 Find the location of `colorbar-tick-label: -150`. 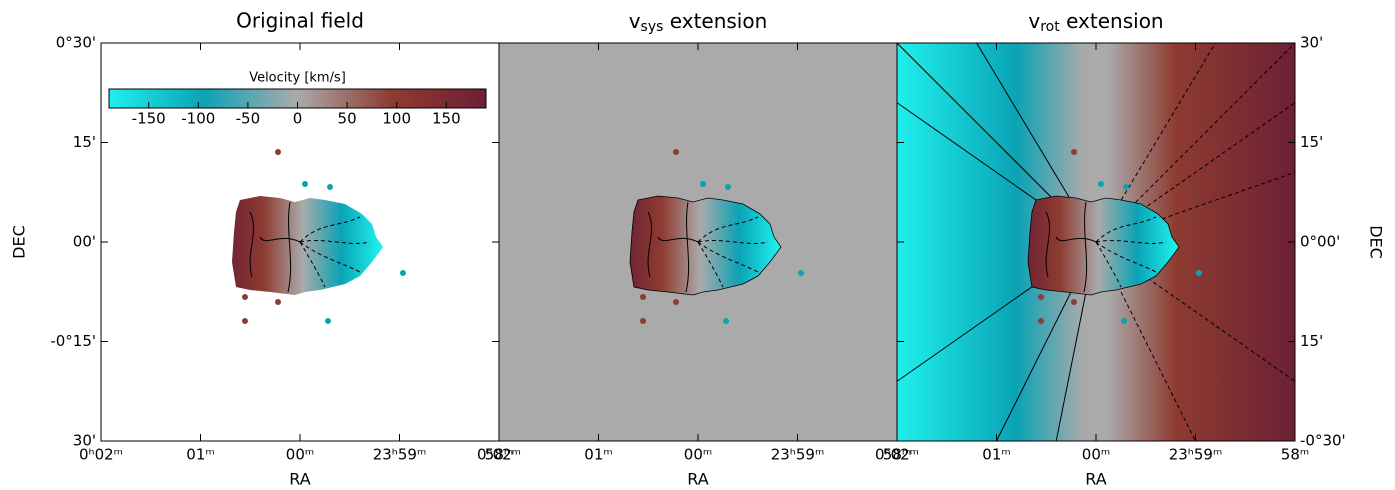

colorbar-tick-label: -150 is located at coordinates (149, 119).